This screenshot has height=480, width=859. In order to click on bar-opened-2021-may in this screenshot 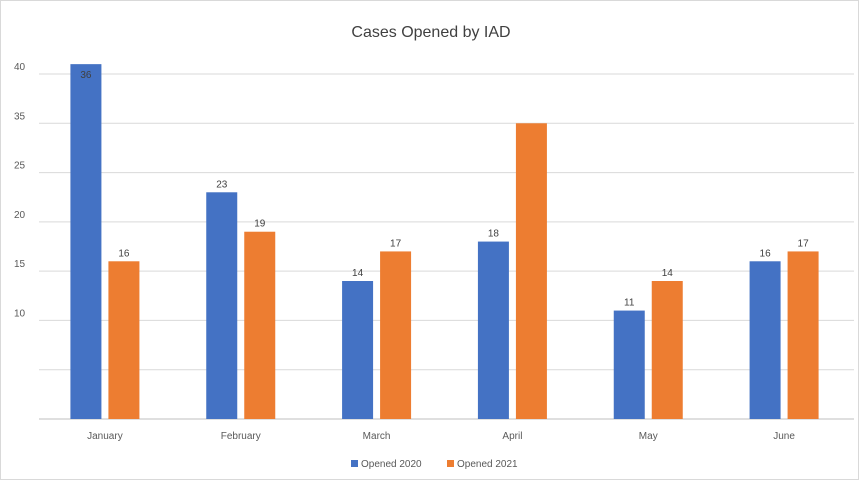, I will do `click(667, 350)`.